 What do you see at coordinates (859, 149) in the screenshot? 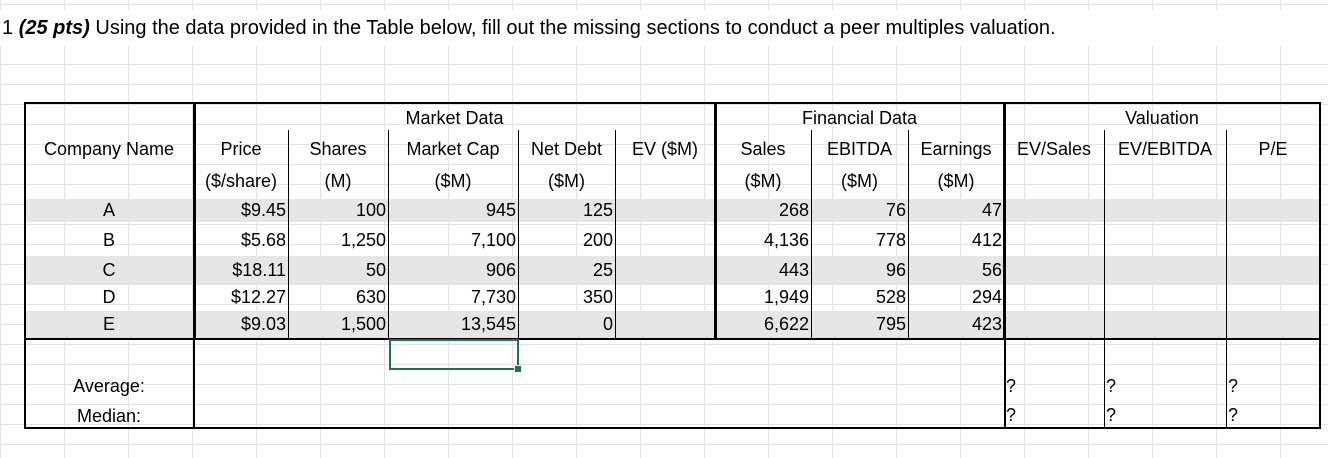
I see `header-ebitda: EBITDA` at bounding box center [859, 149].